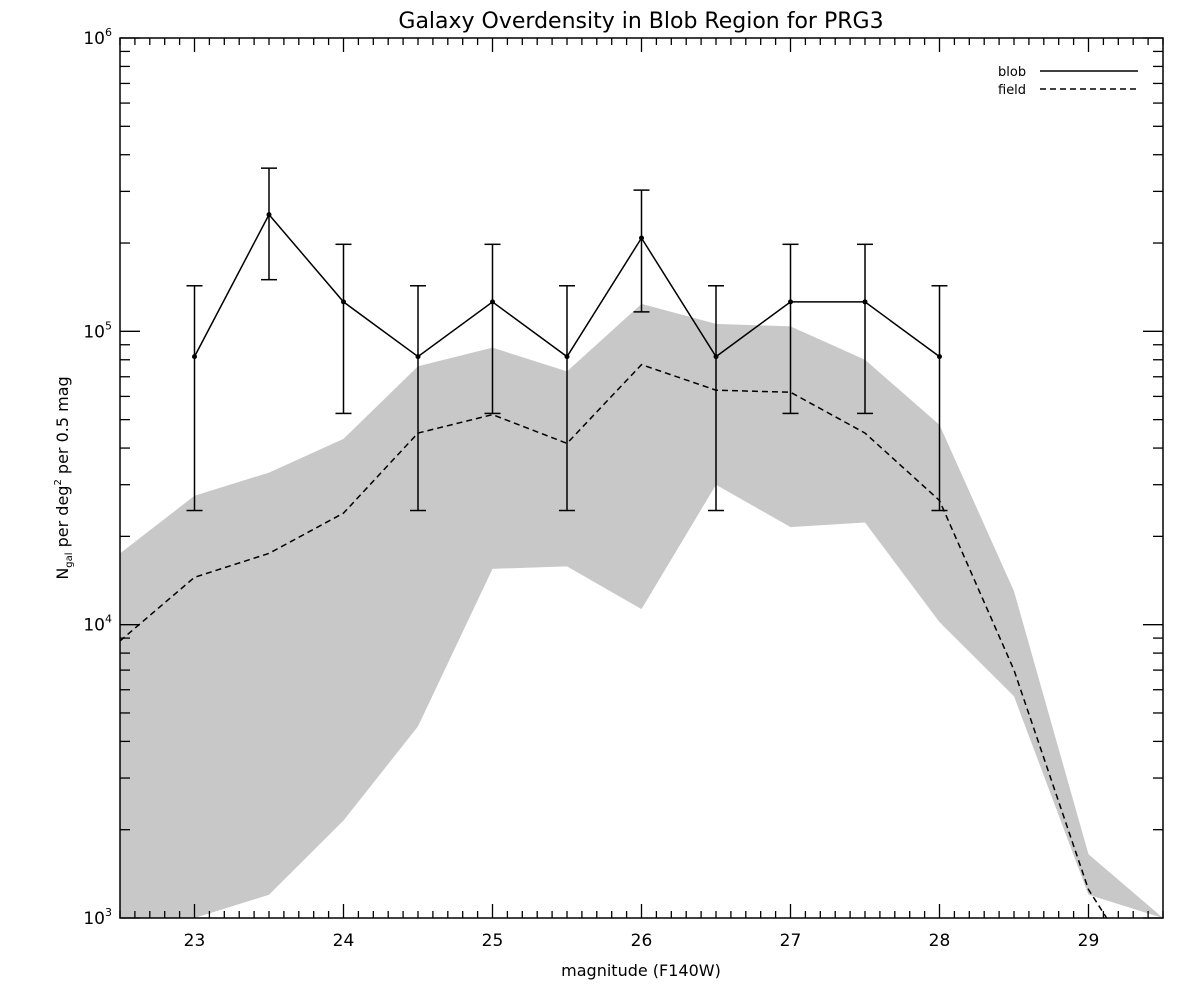 This screenshot has width=1200, height=1000. Describe the element at coordinates (108, 325) in the screenshot. I see `y-tick-label-exponent: 5` at that location.